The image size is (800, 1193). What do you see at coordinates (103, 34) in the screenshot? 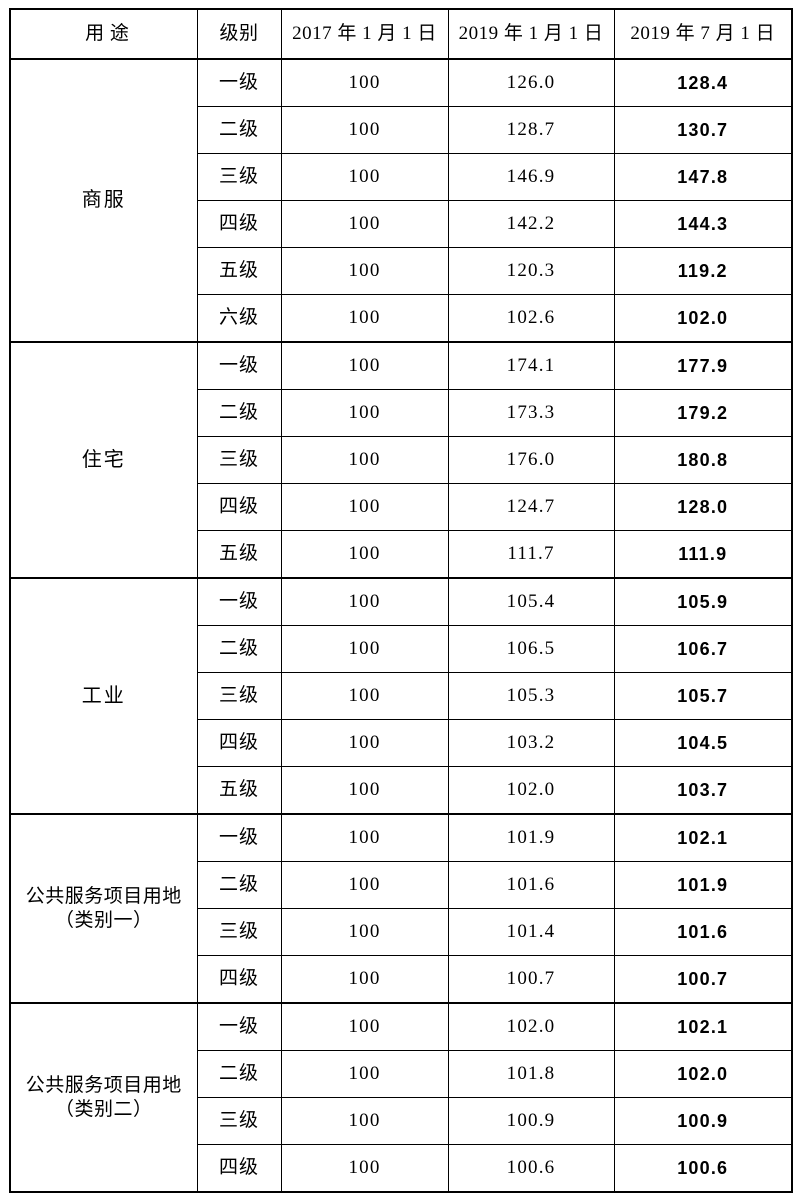
I see `column-header-use: 用 途` at bounding box center [103, 34].